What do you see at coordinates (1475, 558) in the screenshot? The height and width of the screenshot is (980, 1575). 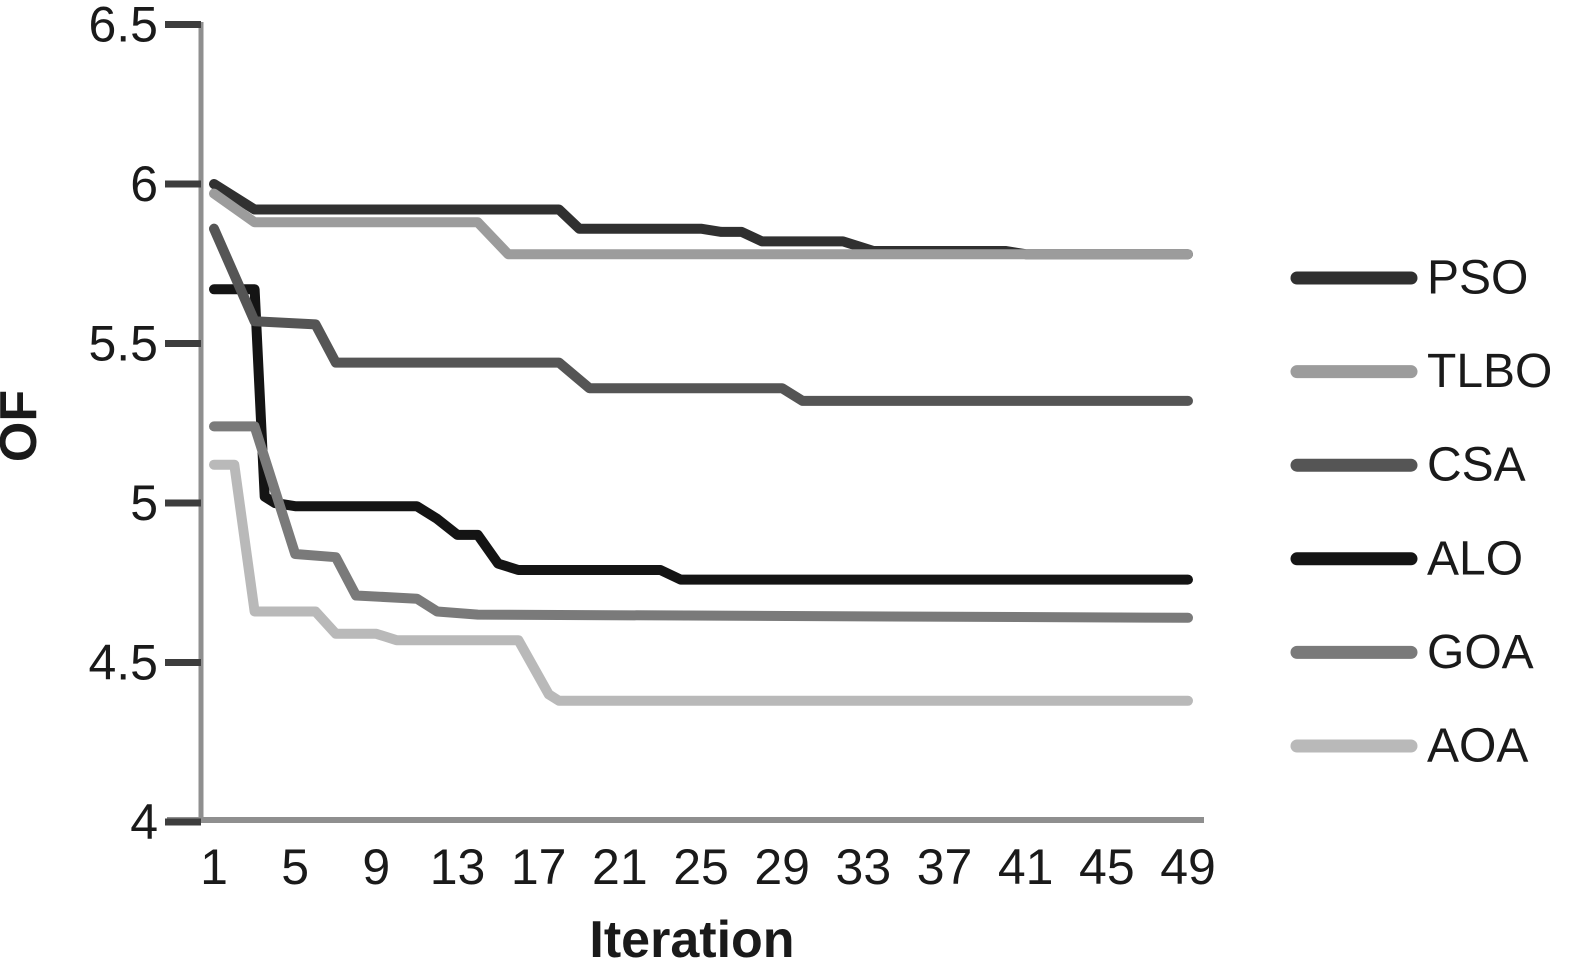 I see `legend-label-alo: ALO` at bounding box center [1475, 558].